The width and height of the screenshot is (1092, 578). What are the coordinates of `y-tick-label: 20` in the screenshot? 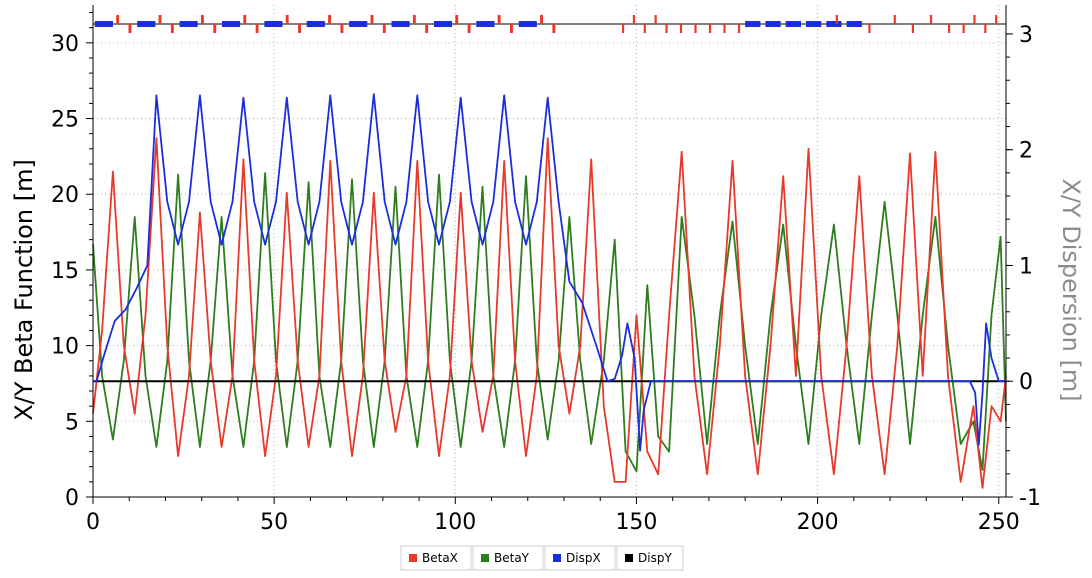 It's located at (65, 195).